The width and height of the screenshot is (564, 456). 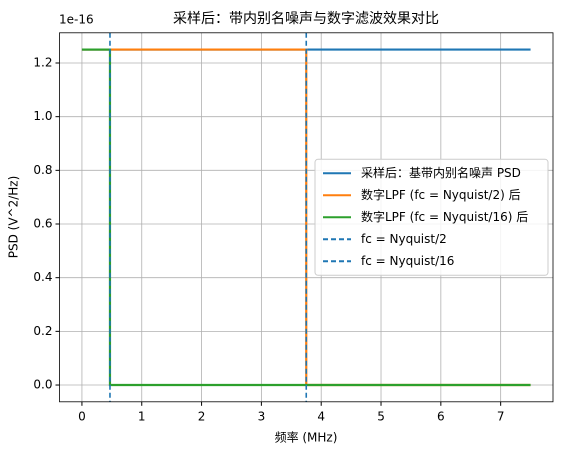 I want to click on y-tick-label: 0.8, so click(x=42, y=170).